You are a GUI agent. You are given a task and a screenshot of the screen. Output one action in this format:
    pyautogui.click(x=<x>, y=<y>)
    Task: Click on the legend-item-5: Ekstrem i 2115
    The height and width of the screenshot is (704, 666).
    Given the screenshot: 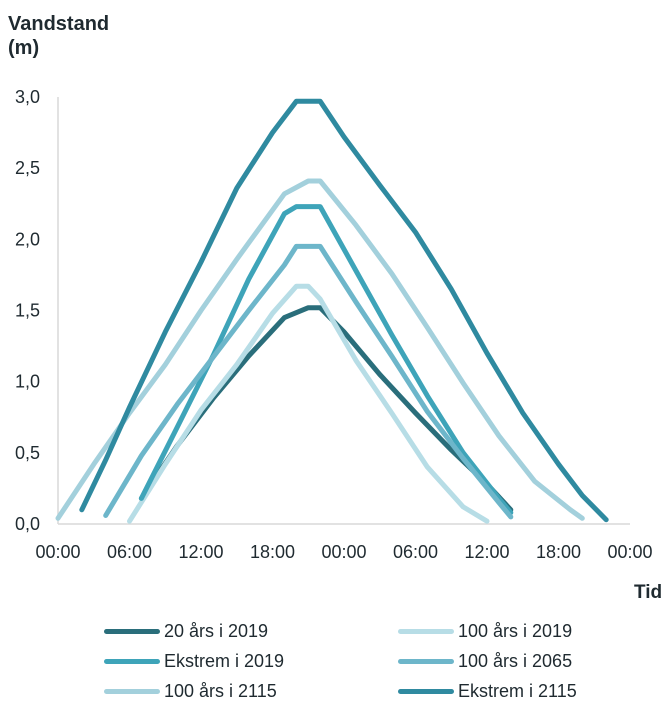 What is the action you would take?
    pyautogui.click(x=487, y=691)
    